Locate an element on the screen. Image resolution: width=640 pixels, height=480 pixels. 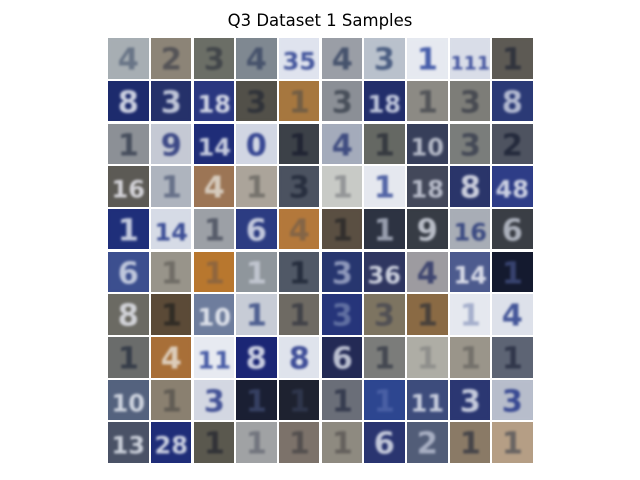
svg-text: 0 is located at coordinates (256, 145).